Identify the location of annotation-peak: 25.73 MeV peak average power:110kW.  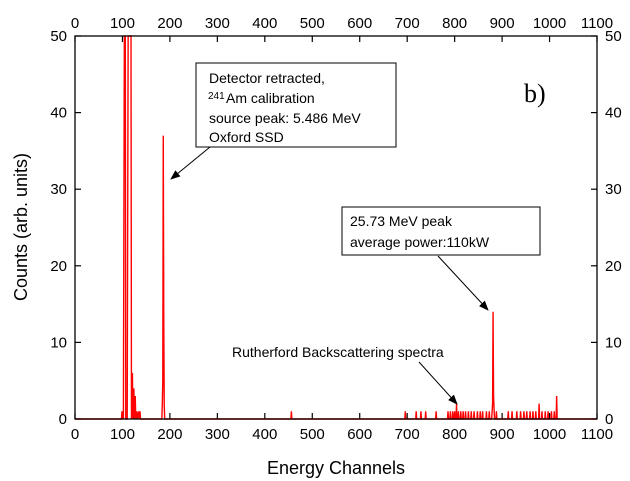
(441, 258).